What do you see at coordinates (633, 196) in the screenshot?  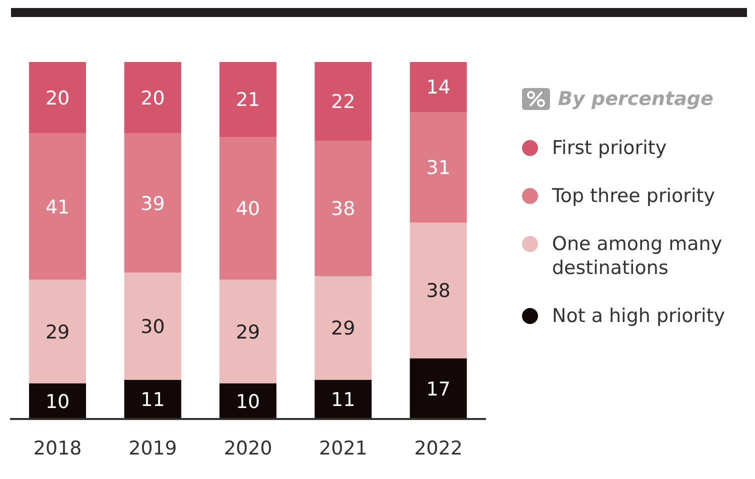 I see `legend-label: Top three priority` at bounding box center [633, 196].